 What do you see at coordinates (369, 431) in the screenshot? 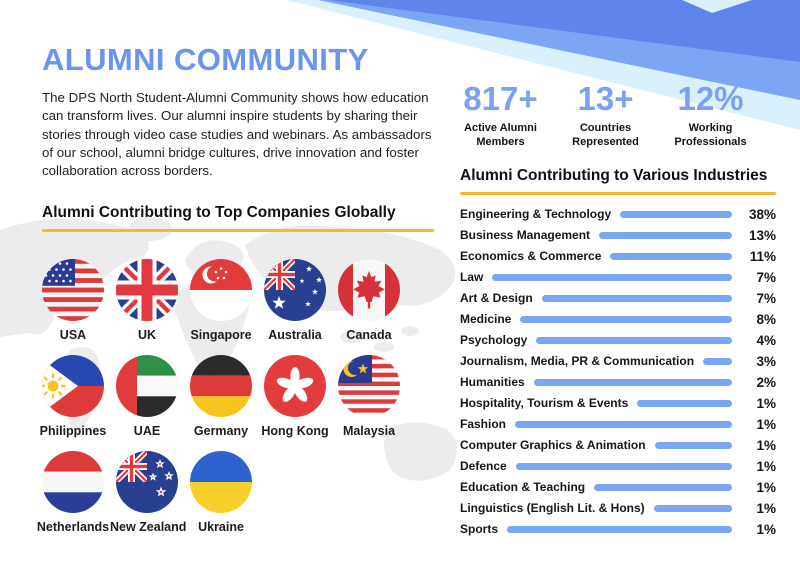
I see `flag-country-label: Malaysia` at bounding box center [369, 431].